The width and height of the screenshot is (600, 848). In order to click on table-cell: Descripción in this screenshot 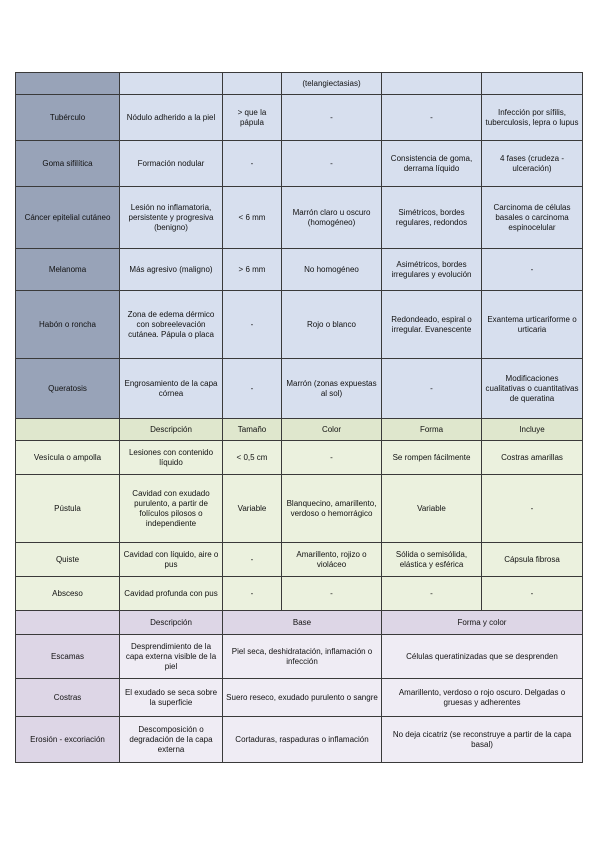, I will do `click(171, 429)`.